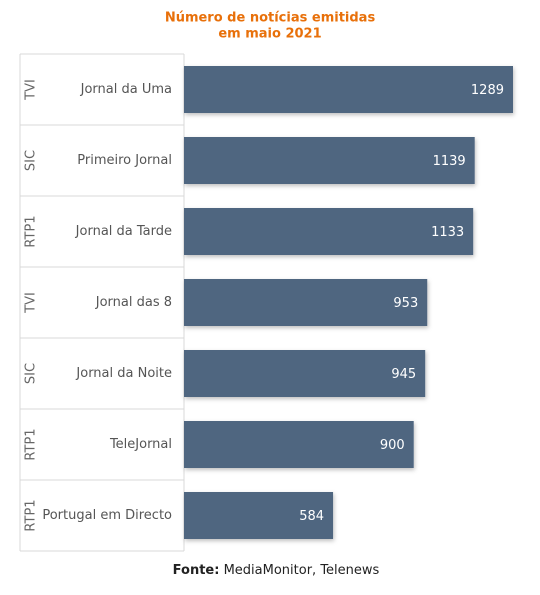  What do you see at coordinates (140, 444) in the screenshot?
I see `category-label: TeleJornal` at bounding box center [140, 444].